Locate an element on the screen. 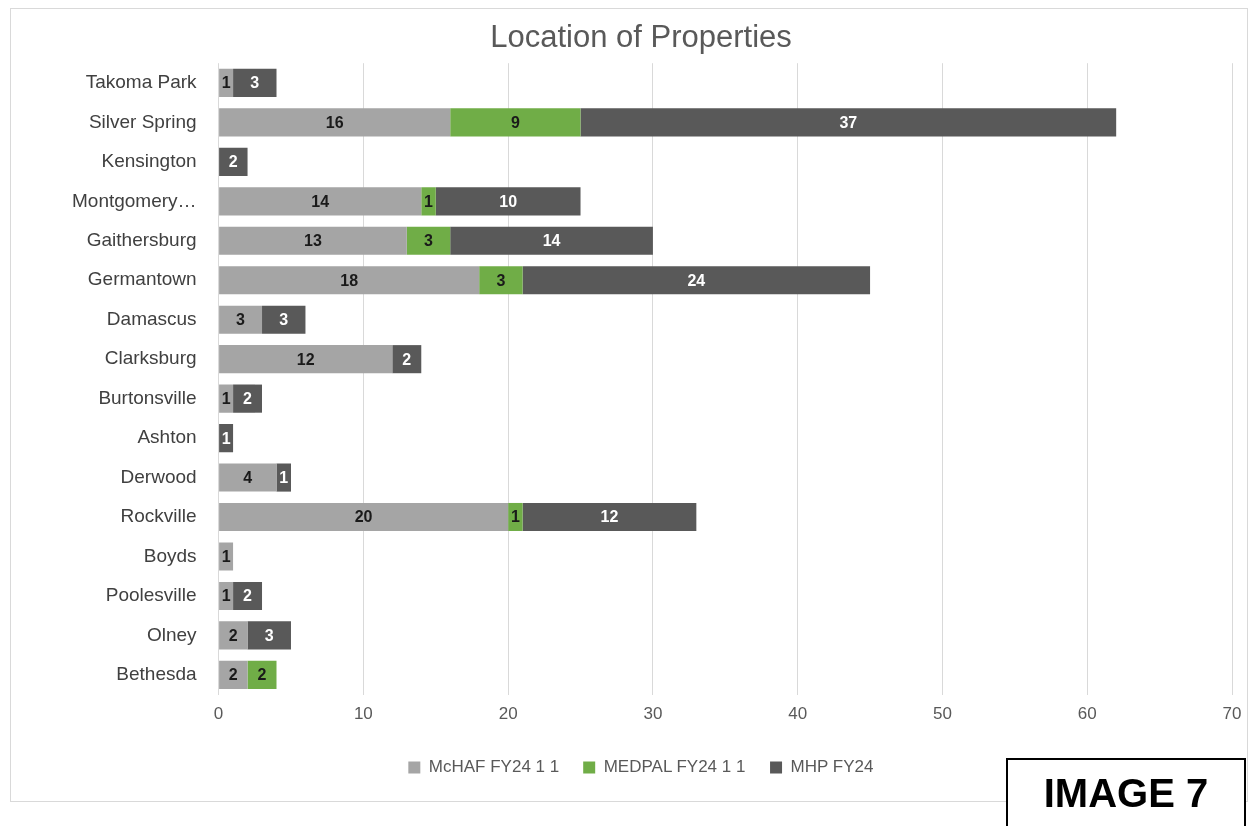  legend-label: MEDPAL FY24 1 1 is located at coordinates (674, 767).